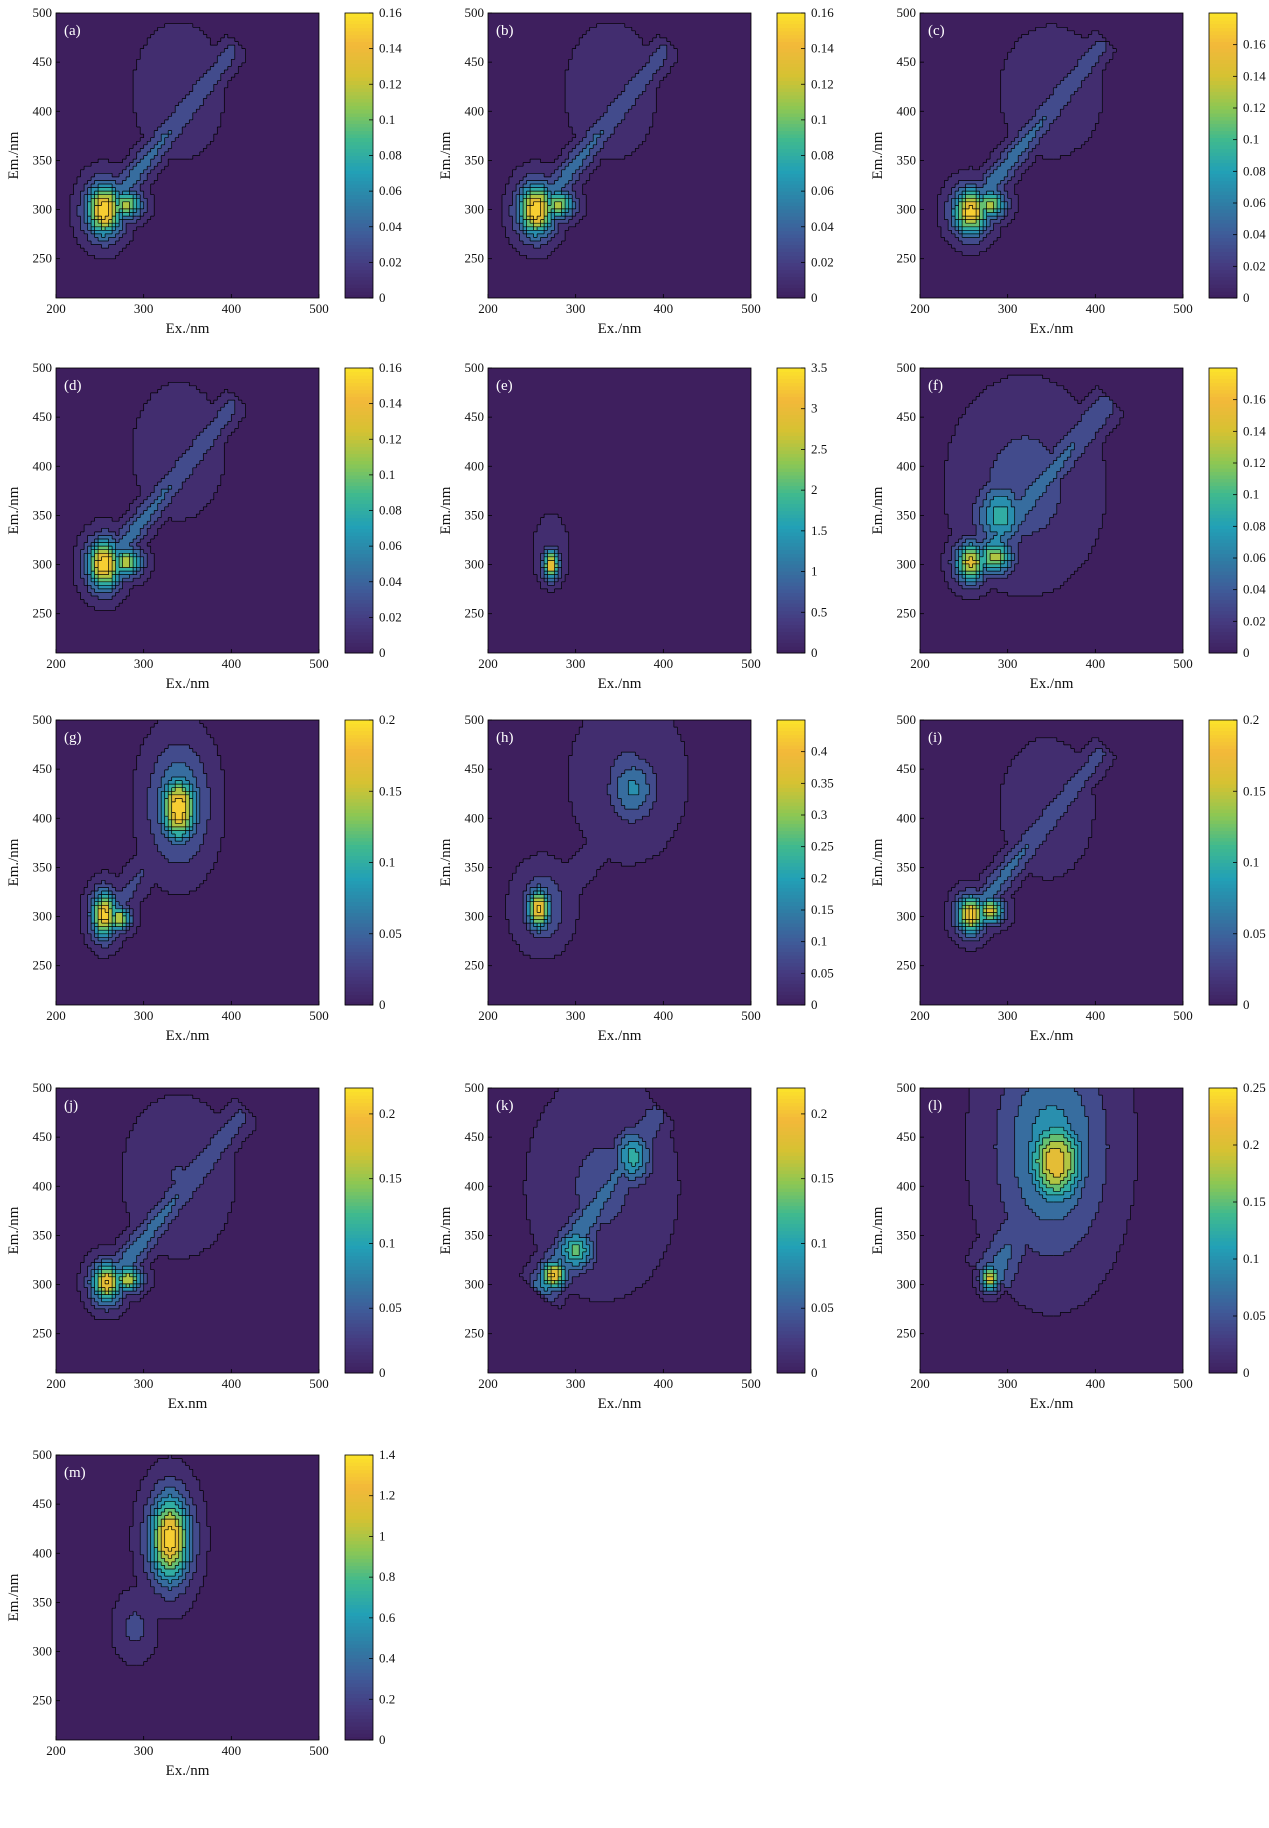  What do you see at coordinates (1052, 1036) in the screenshot?
I see `x-axis-label: Ex./nm` at bounding box center [1052, 1036].